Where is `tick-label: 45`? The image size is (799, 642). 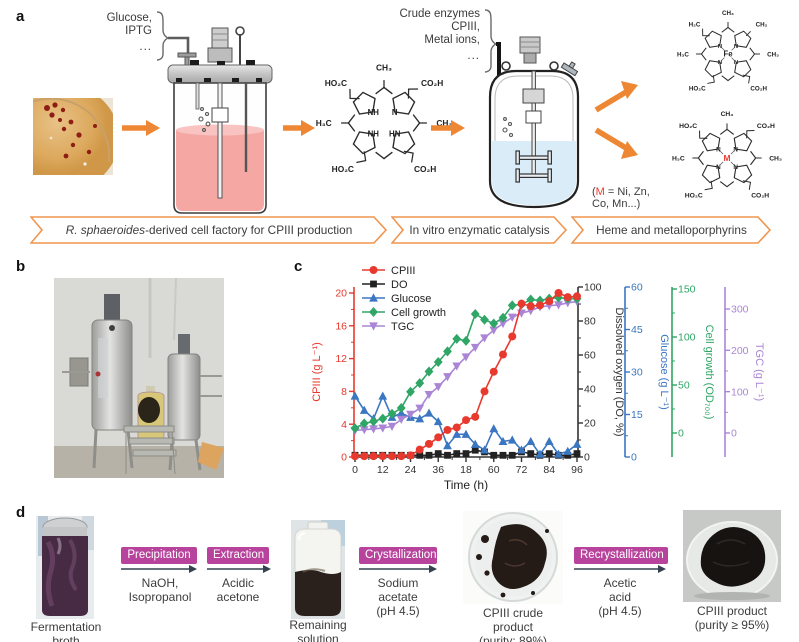
tick-label: 45 is located at coordinates (637, 330).